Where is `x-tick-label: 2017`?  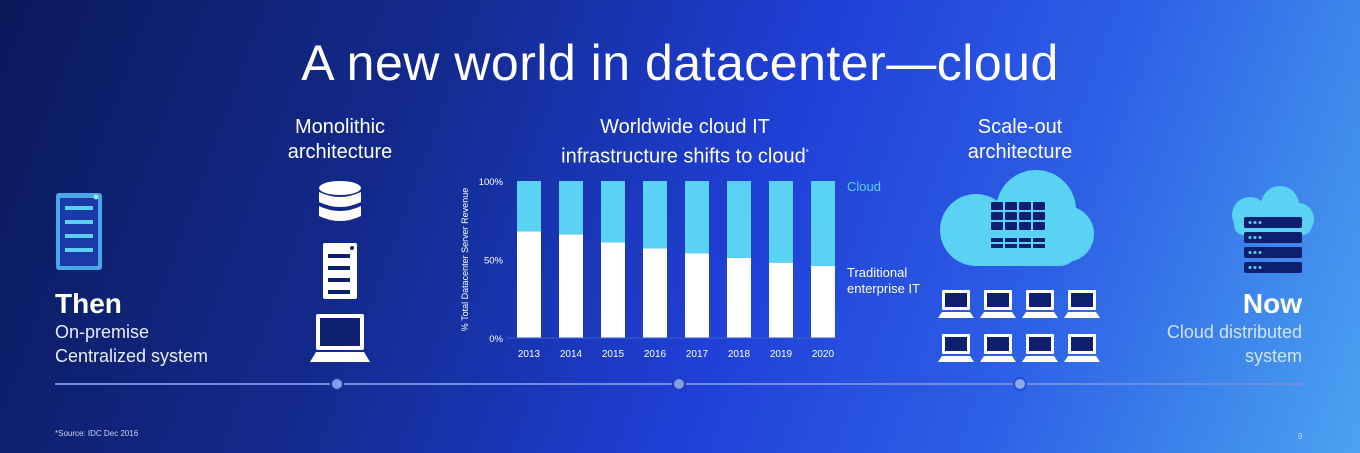 x-tick-label: 2017 is located at coordinates (697, 354).